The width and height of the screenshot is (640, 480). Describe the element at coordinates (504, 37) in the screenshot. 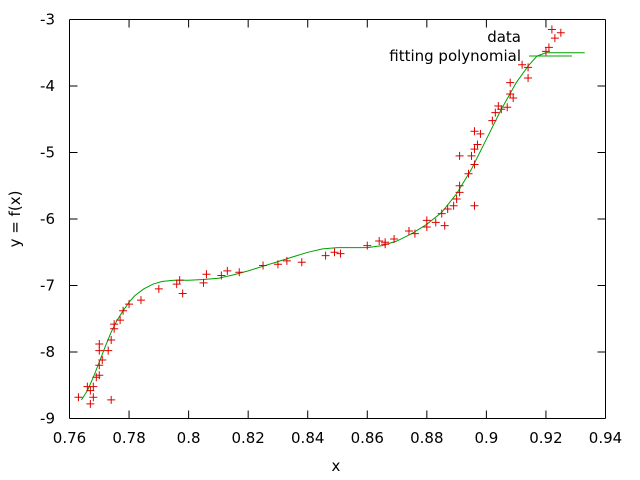

I see `legend-label-data: data` at that location.